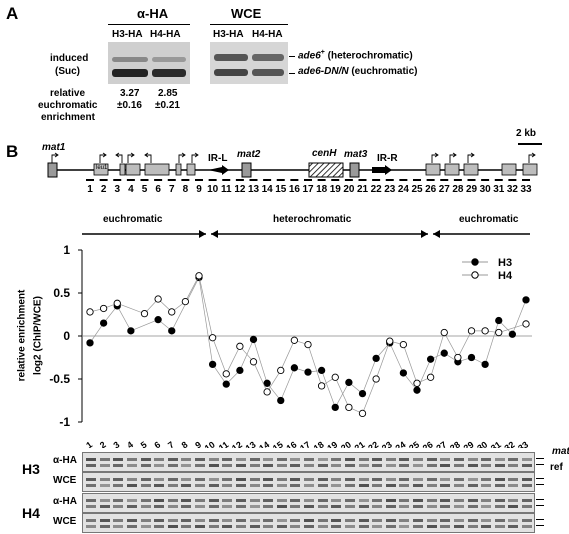 The image size is (569, 534). What do you see at coordinates (324, 153) in the screenshot?
I see `cenh-label: cenH` at bounding box center [324, 153].